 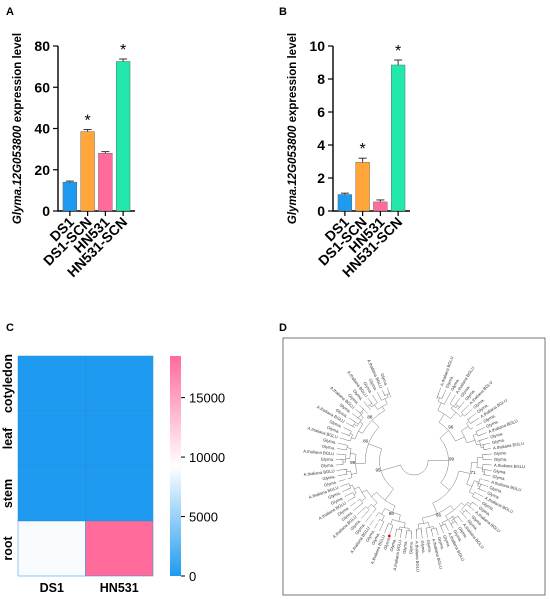 I want to click on bootstrap-value: 86, so click(x=366, y=441).